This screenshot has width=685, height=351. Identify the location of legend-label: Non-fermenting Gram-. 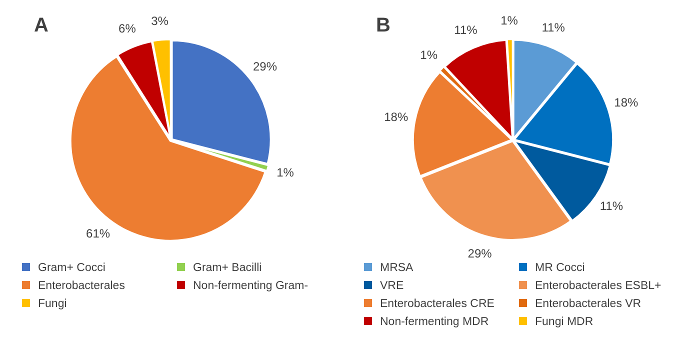
(251, 286).